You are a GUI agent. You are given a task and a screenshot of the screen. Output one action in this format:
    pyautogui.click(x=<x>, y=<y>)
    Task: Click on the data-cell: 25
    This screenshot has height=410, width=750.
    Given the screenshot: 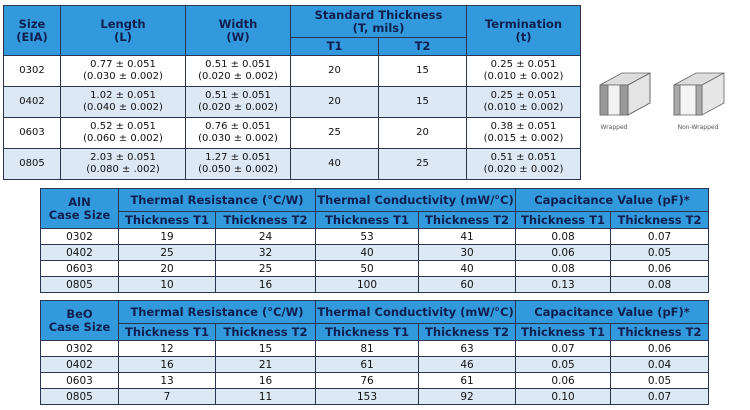 What is the action you would take?
    pyautogui.click(x=167, y=252)
    